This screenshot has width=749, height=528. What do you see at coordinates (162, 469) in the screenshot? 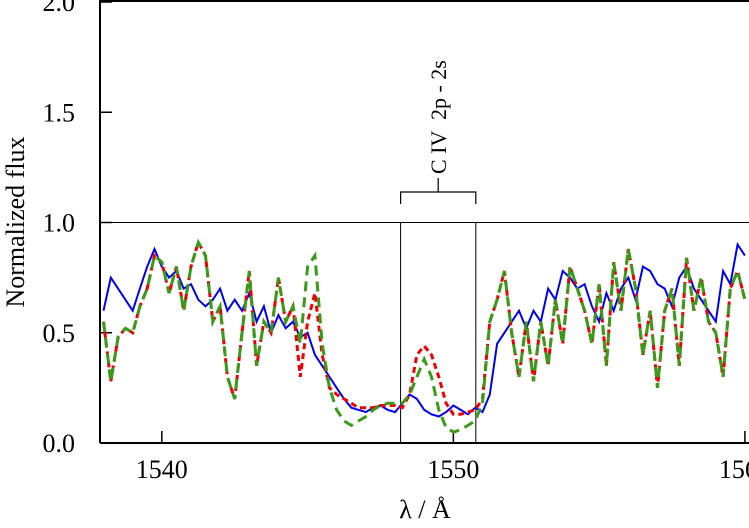
I see `x-tick-label: 1540` at bounding box center [162, 469].